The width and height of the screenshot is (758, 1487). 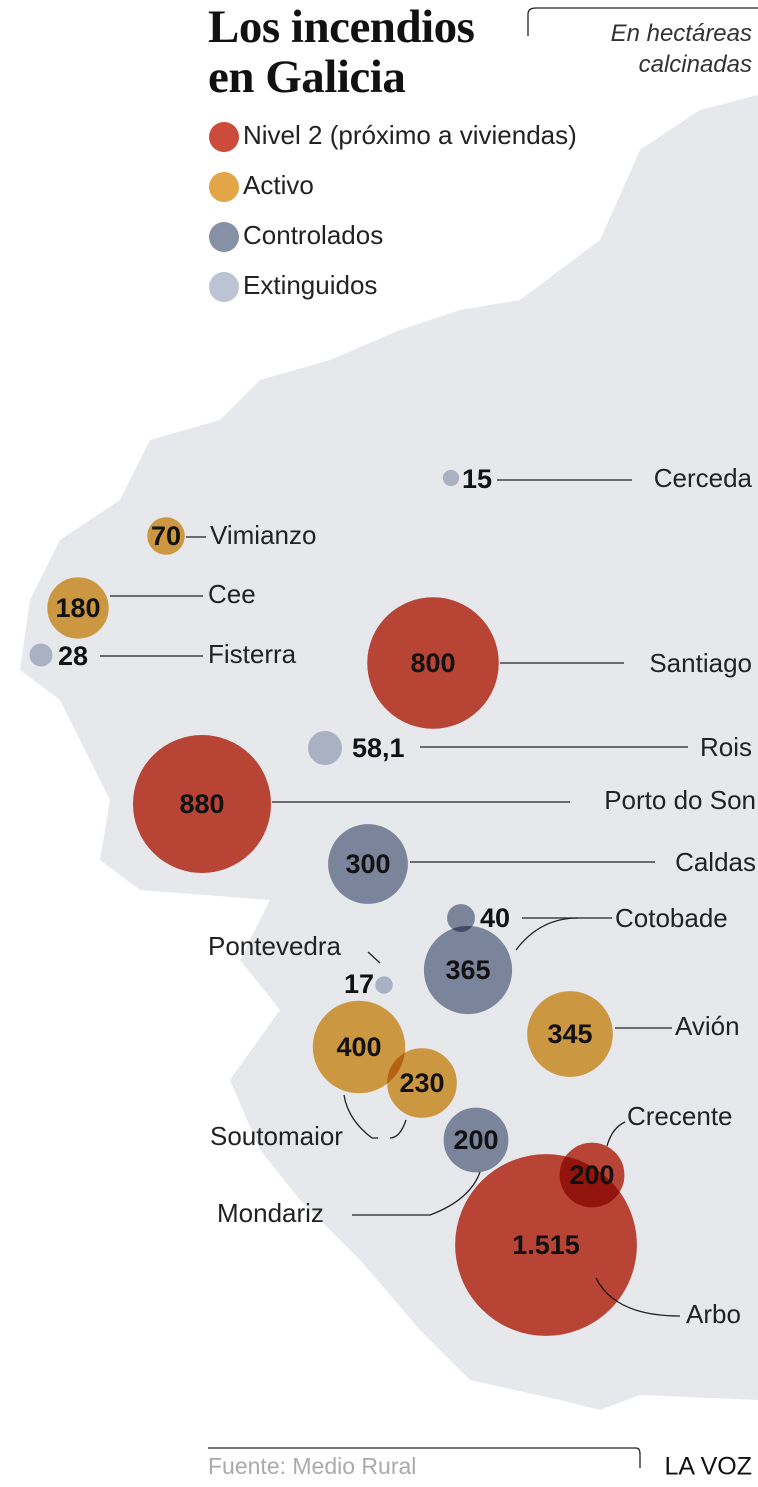 What do you see at coordinates (671, 918) in the screenshot?
I see `place-label: Cotobade` at bounding box center [671, 918].